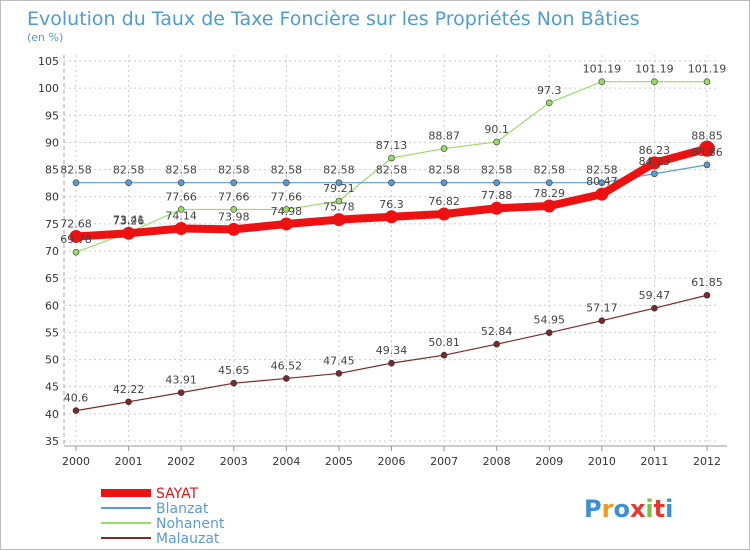 Image resolution: width=750 pixels, height=551 pixels. What do you see at coordinates (339, 461) in the screenshot?
I see `x-tick-label: 2005` at bounding box center [339, 461].